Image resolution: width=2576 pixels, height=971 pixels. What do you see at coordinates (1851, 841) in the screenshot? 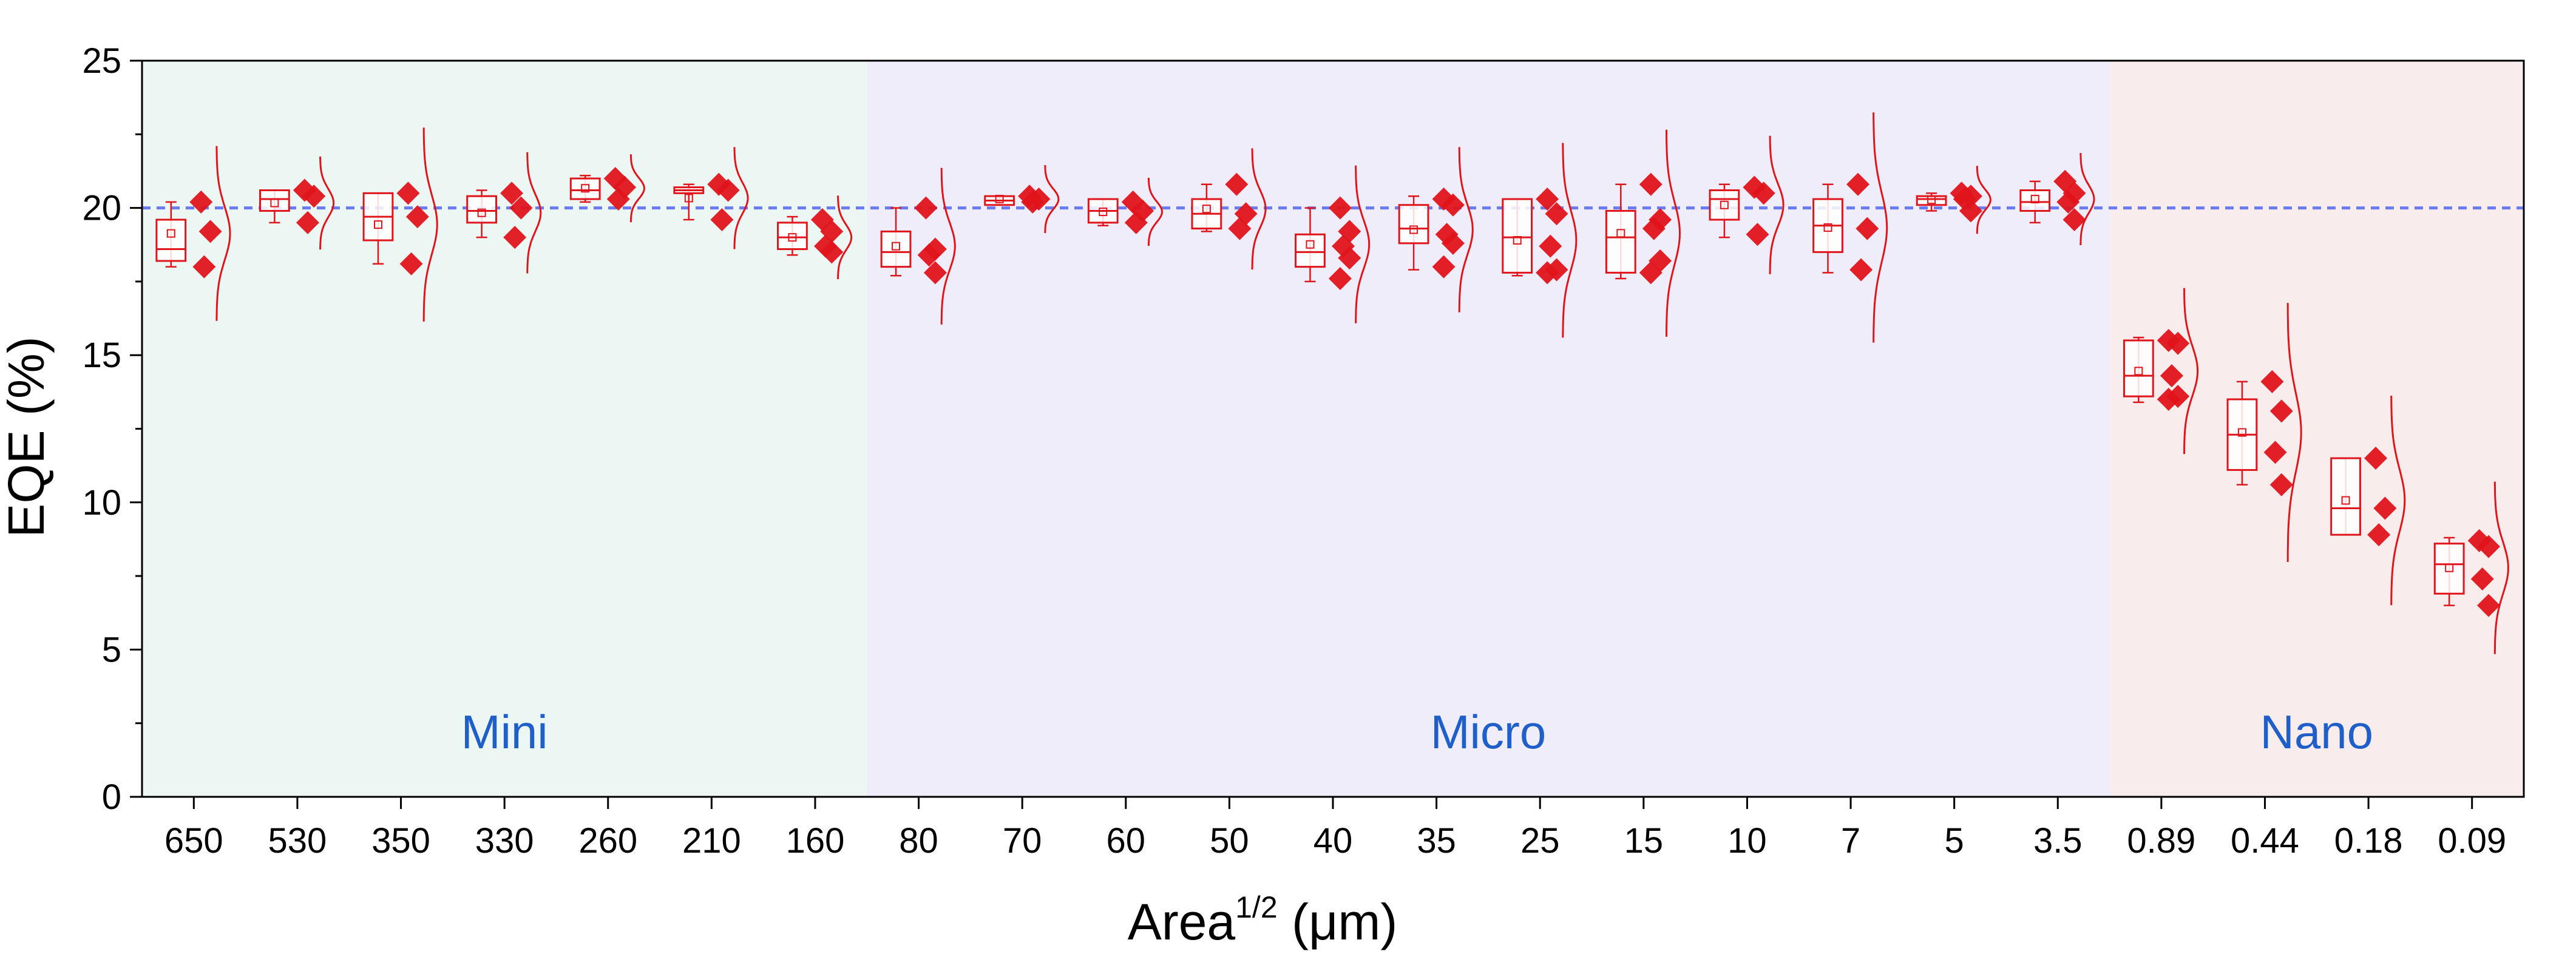
I see `x-tick-label: 7` at bounding box center [1851, 841].